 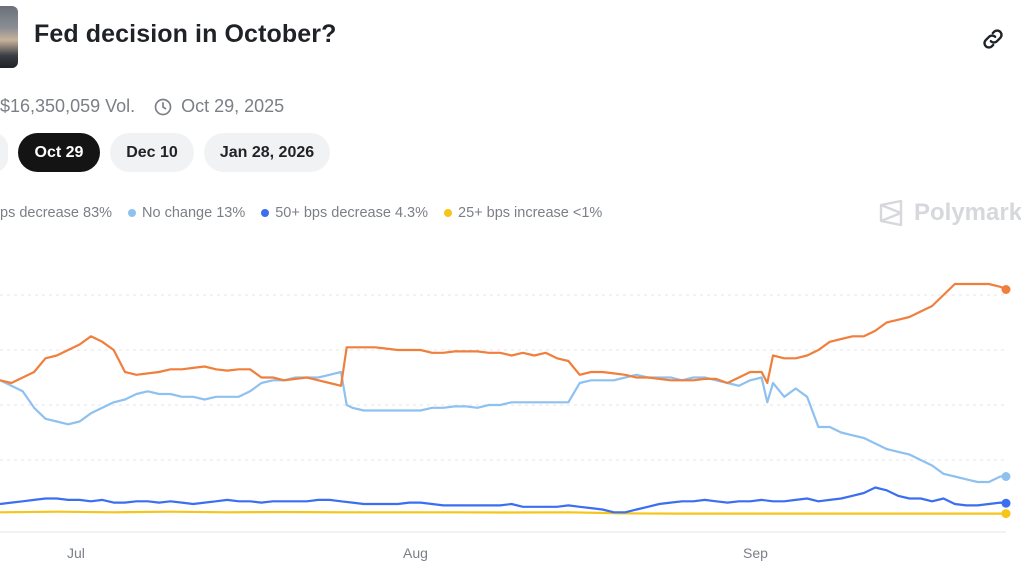 I want to click on link-icon, so click(x=993, y=39).